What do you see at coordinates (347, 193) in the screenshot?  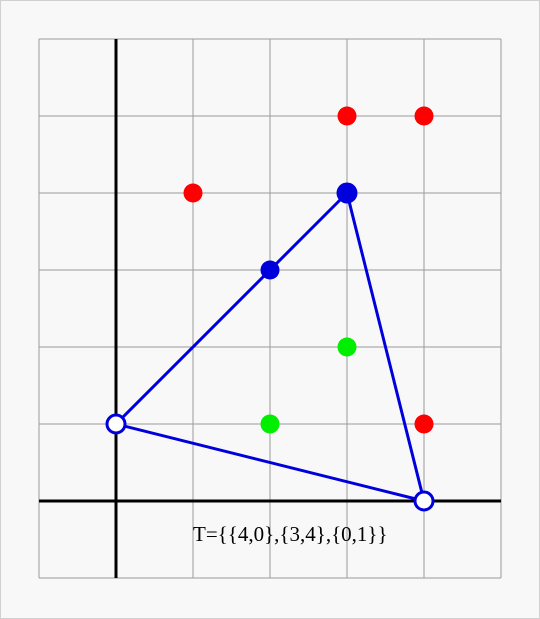 I see `vertex-point` at bounding box center [347, 193].